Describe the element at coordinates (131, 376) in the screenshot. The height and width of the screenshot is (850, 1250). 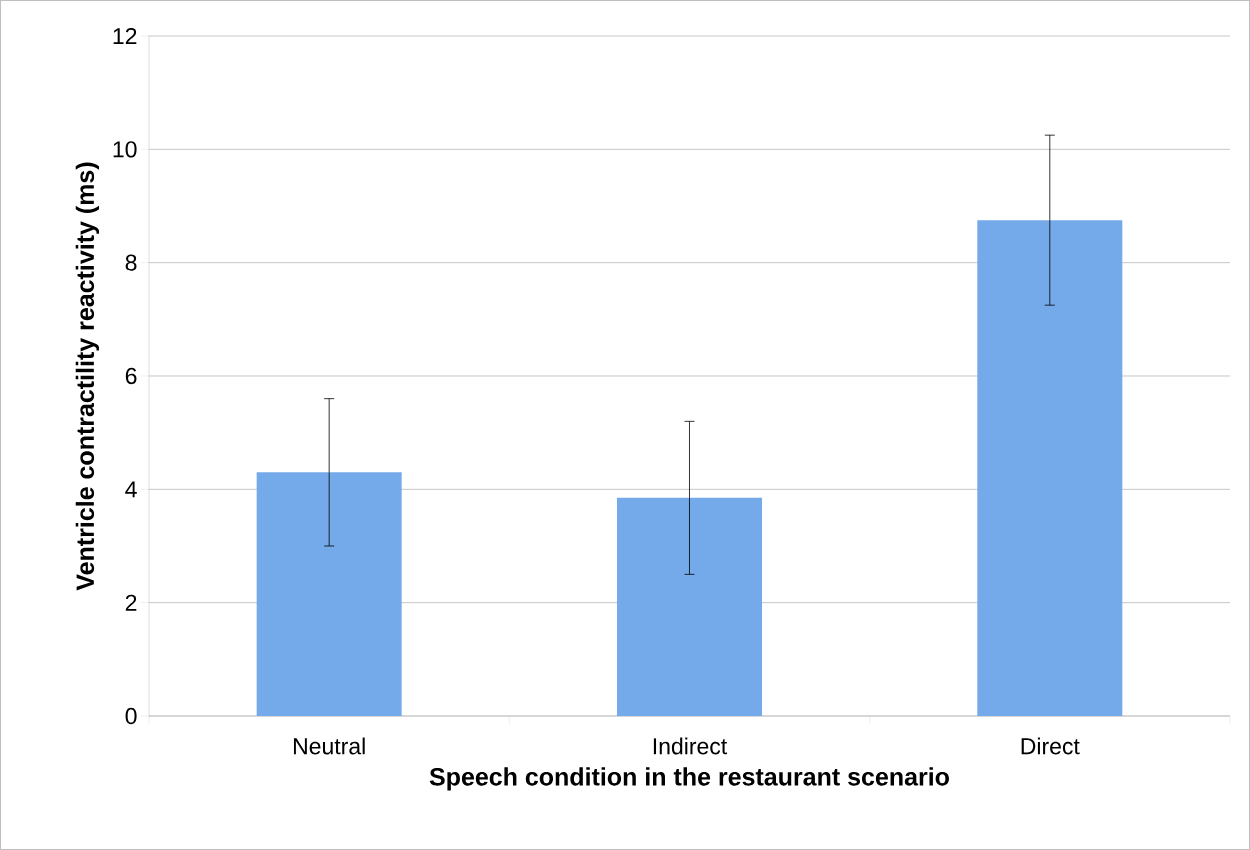
I see `y-tick-label: 6` at that location.